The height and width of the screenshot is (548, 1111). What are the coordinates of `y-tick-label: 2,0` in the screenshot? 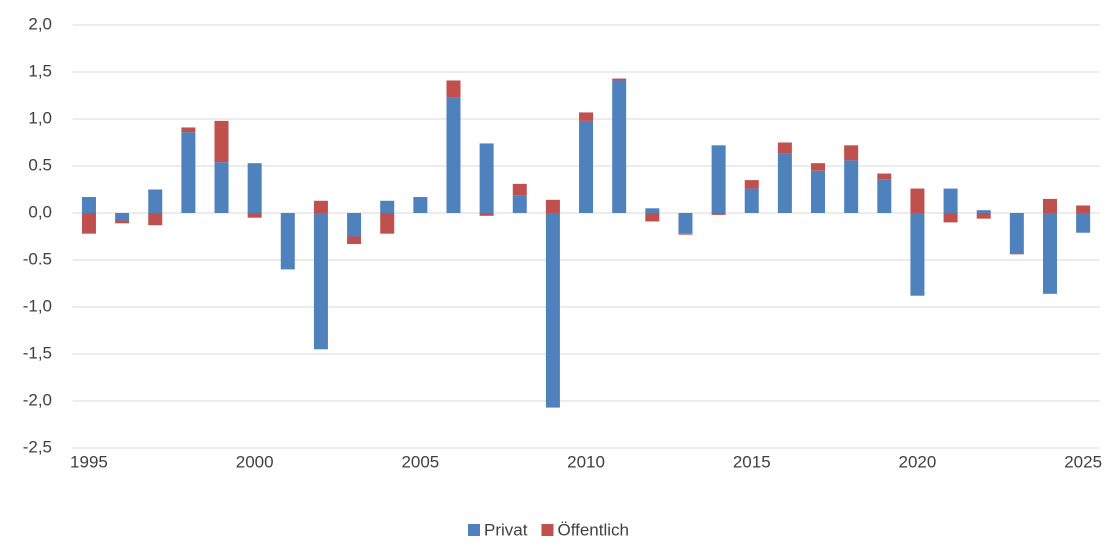 It's located at (40, 23).